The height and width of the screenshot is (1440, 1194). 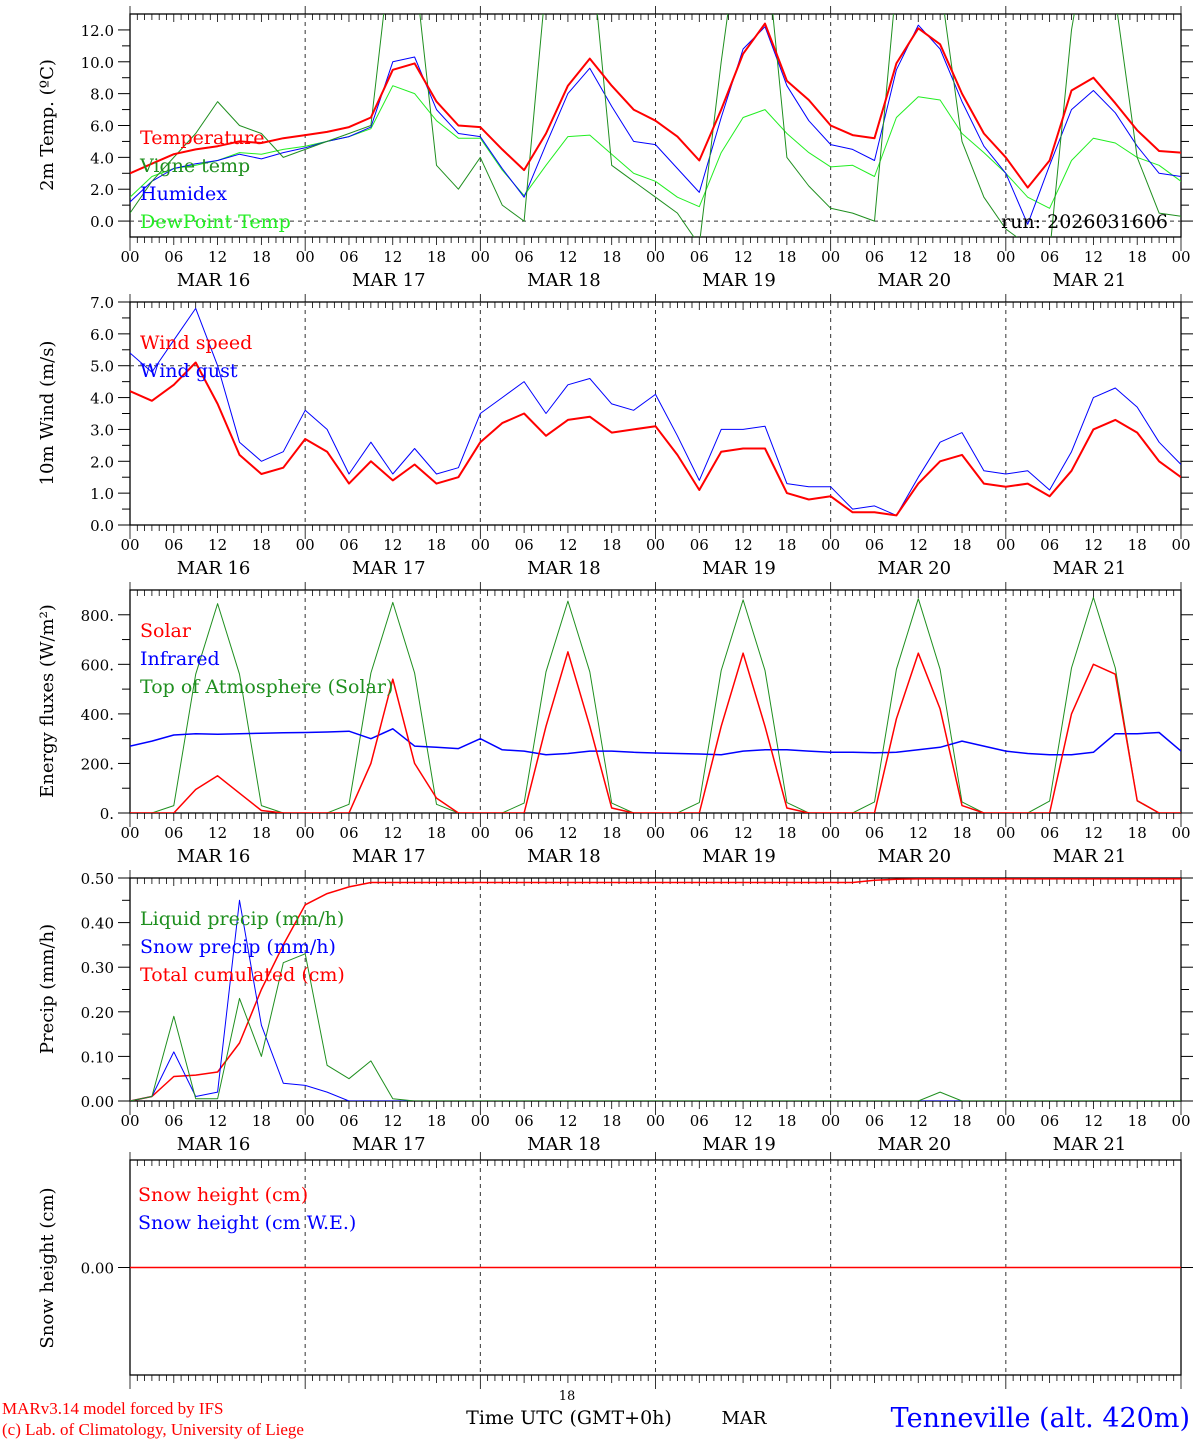 What do you see at coordinates (102, 222) in the screenshot?
I see `y-tick-label: 0.0` at bounding box center [102, 222].